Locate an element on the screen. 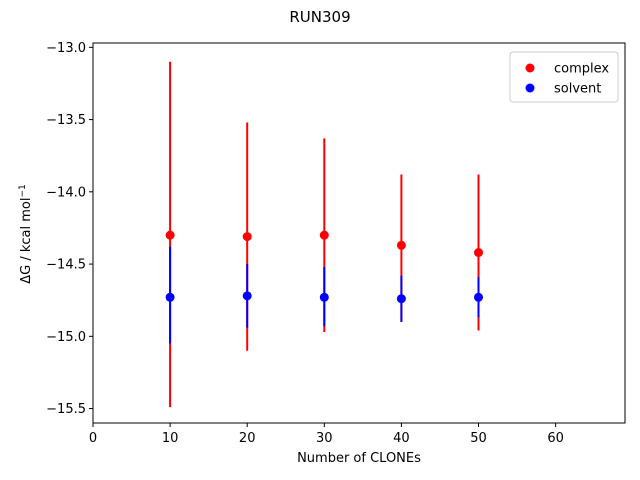 Image resolution: width=640 pixels, height=480 pixels. y-axis-label: ΔG / kcal mol−1 is located at coordinates (26, 234).